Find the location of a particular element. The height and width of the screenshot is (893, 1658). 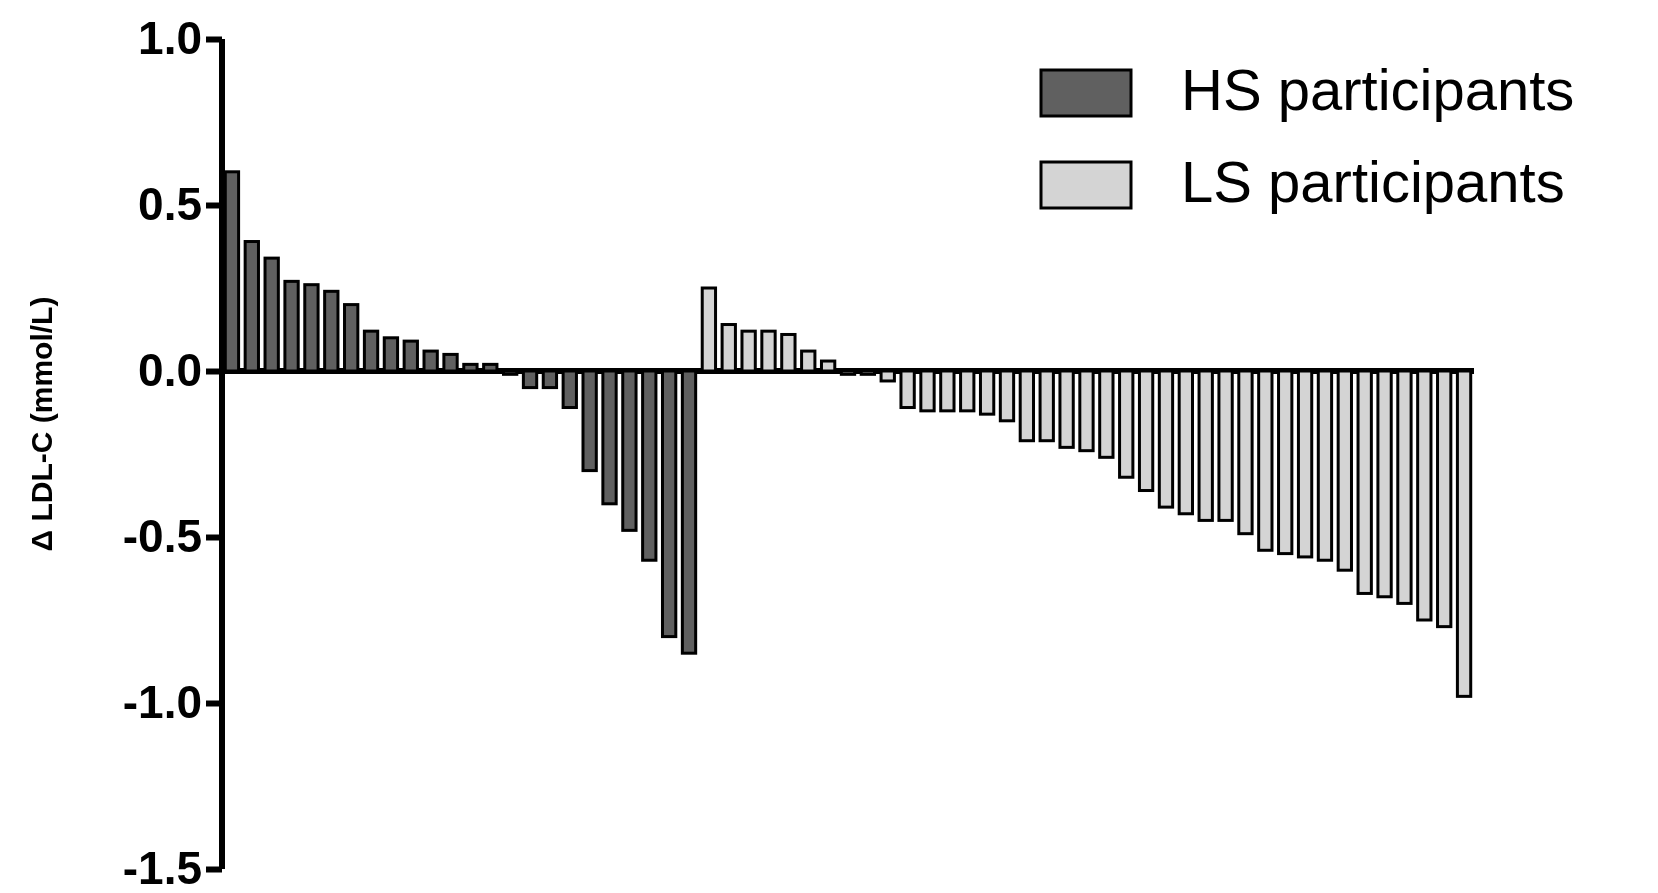

legend-label: HS participants is located at coordinates (1378, 89).